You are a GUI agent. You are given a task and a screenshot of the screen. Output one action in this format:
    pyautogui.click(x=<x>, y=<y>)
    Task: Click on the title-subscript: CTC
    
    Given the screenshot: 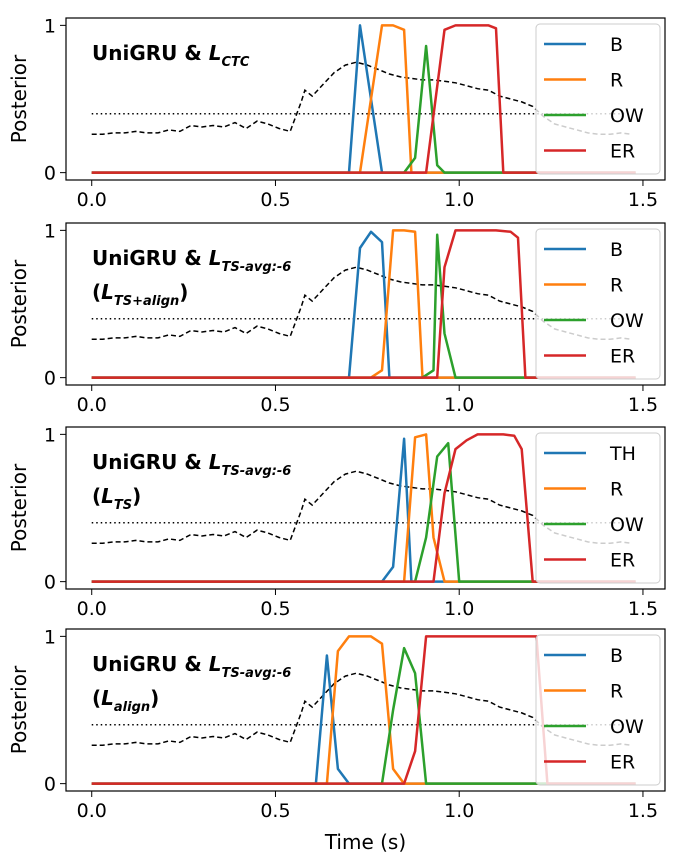 What is the action you would take?
    pyautogui.click(x=236, y=62)
    